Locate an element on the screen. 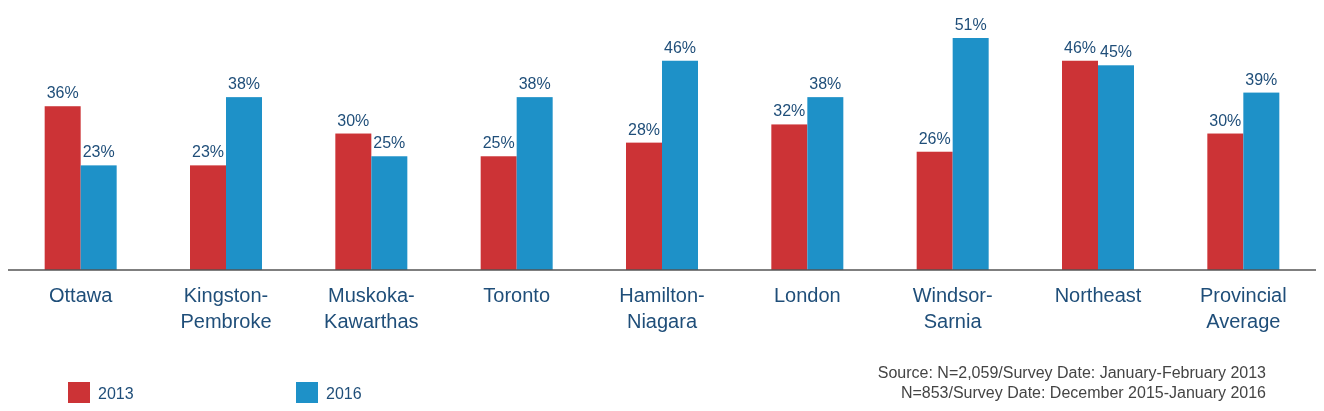 The width and height of the screenshot is (1324, 411). legend-label: 2013 is located at coordinates (116, 393).